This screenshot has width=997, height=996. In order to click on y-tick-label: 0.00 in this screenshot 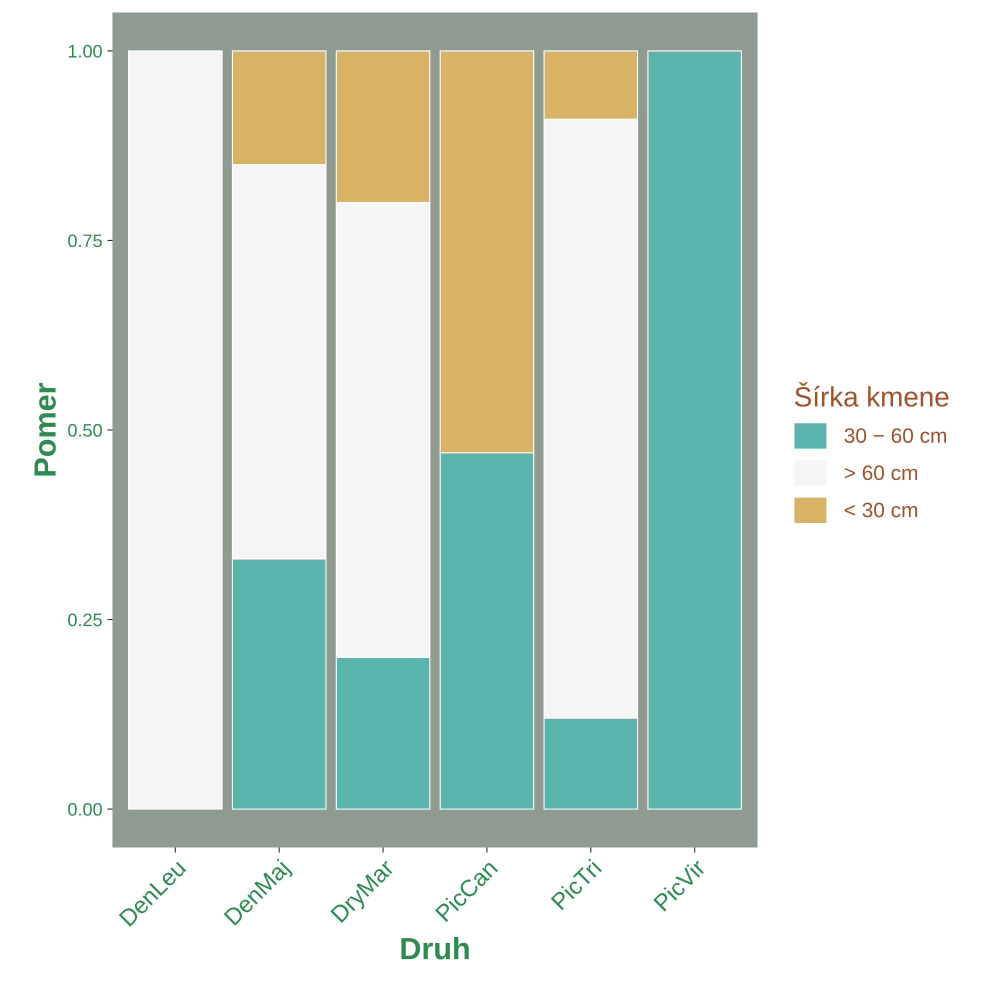, I will do `click(85, 809)`.